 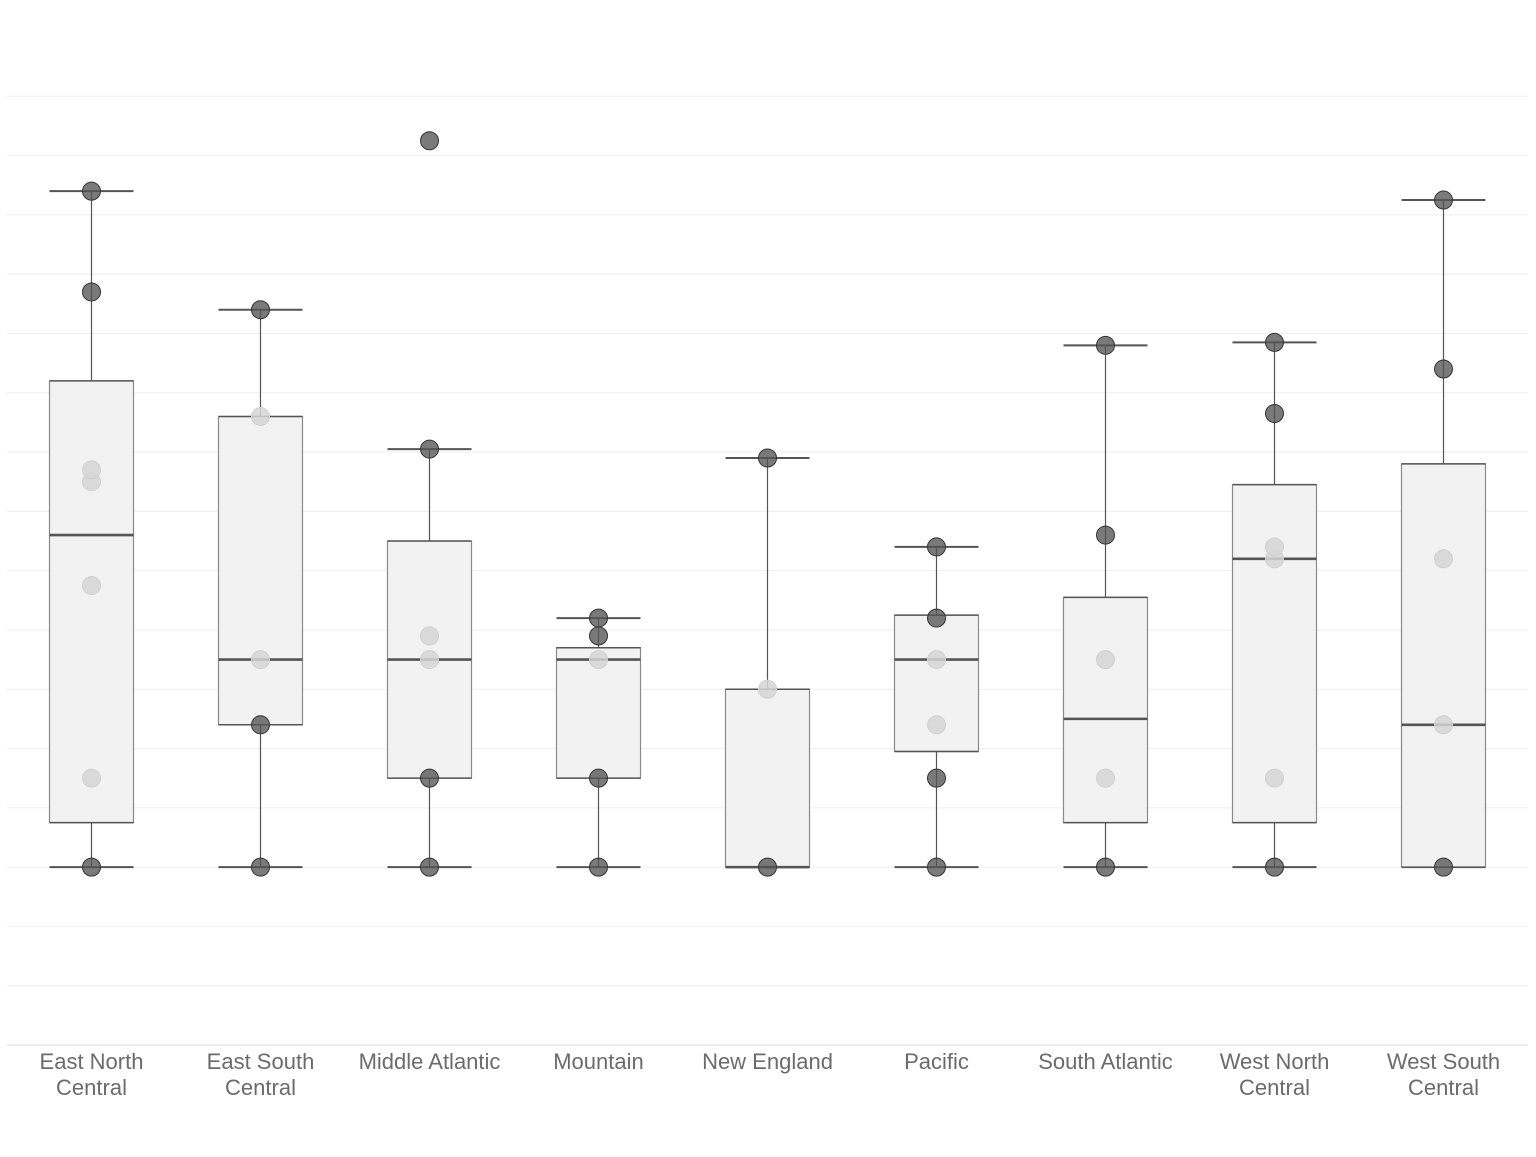 What do you see at coordinates (1443, 1061) in the screenshot?
I see `category-label-line: West South` at bounding box center [1443, 1061].